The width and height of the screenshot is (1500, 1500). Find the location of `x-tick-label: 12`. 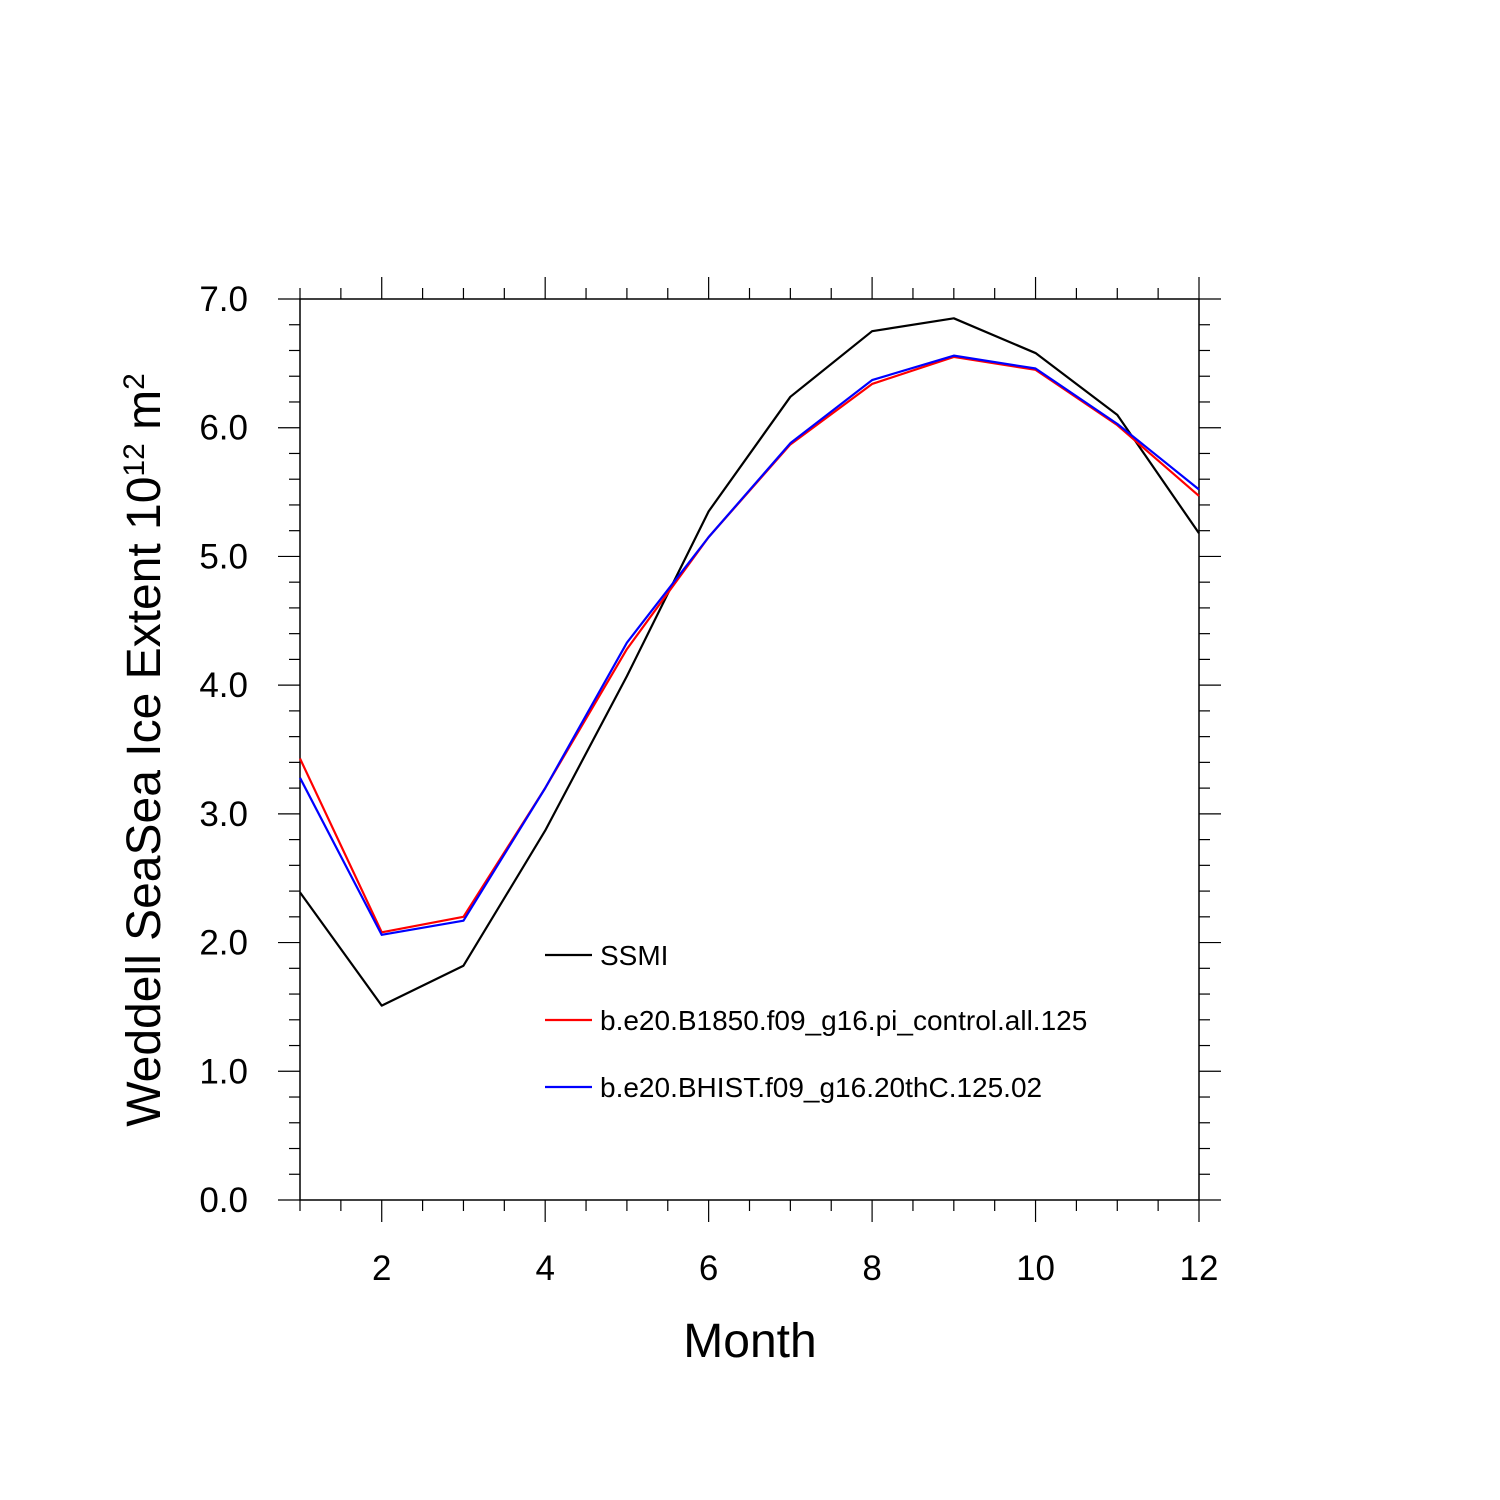

x-tick-label: 12 is located at coordinates (1199, 1268).